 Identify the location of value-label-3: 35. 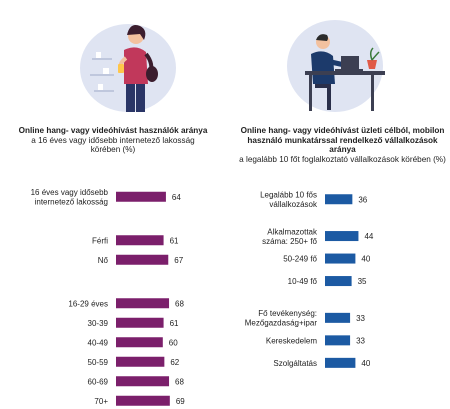
(362, 281).